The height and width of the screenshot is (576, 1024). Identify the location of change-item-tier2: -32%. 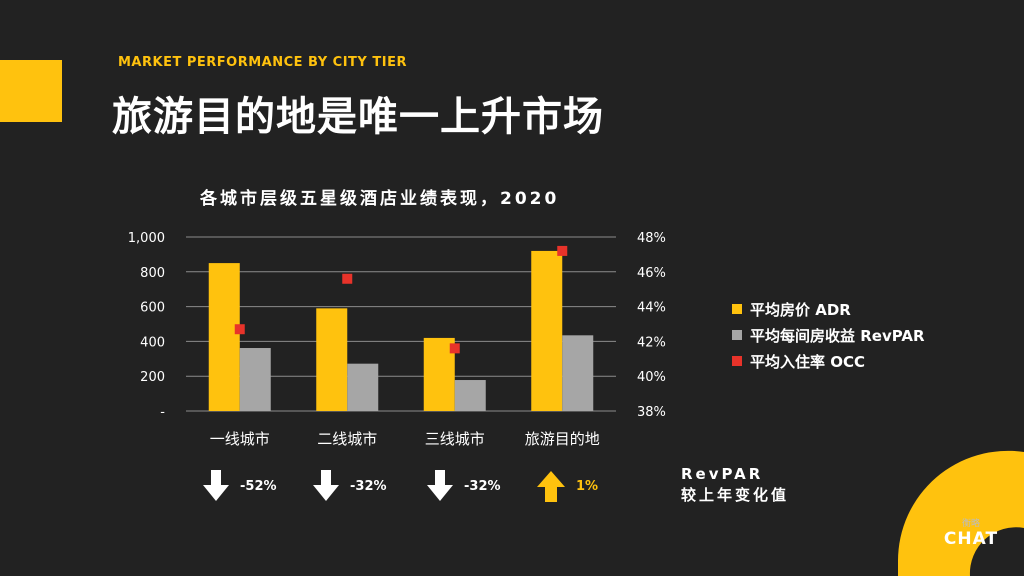
(349, 486).